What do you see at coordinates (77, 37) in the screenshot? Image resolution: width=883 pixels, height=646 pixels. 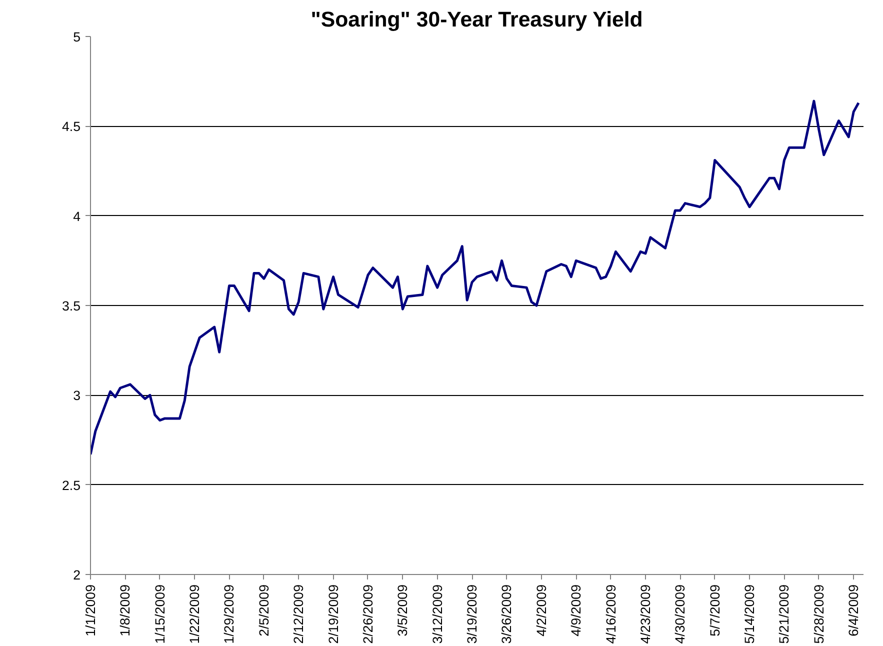 I see `y-tick-label: 5` at bounding box center [77, 37].